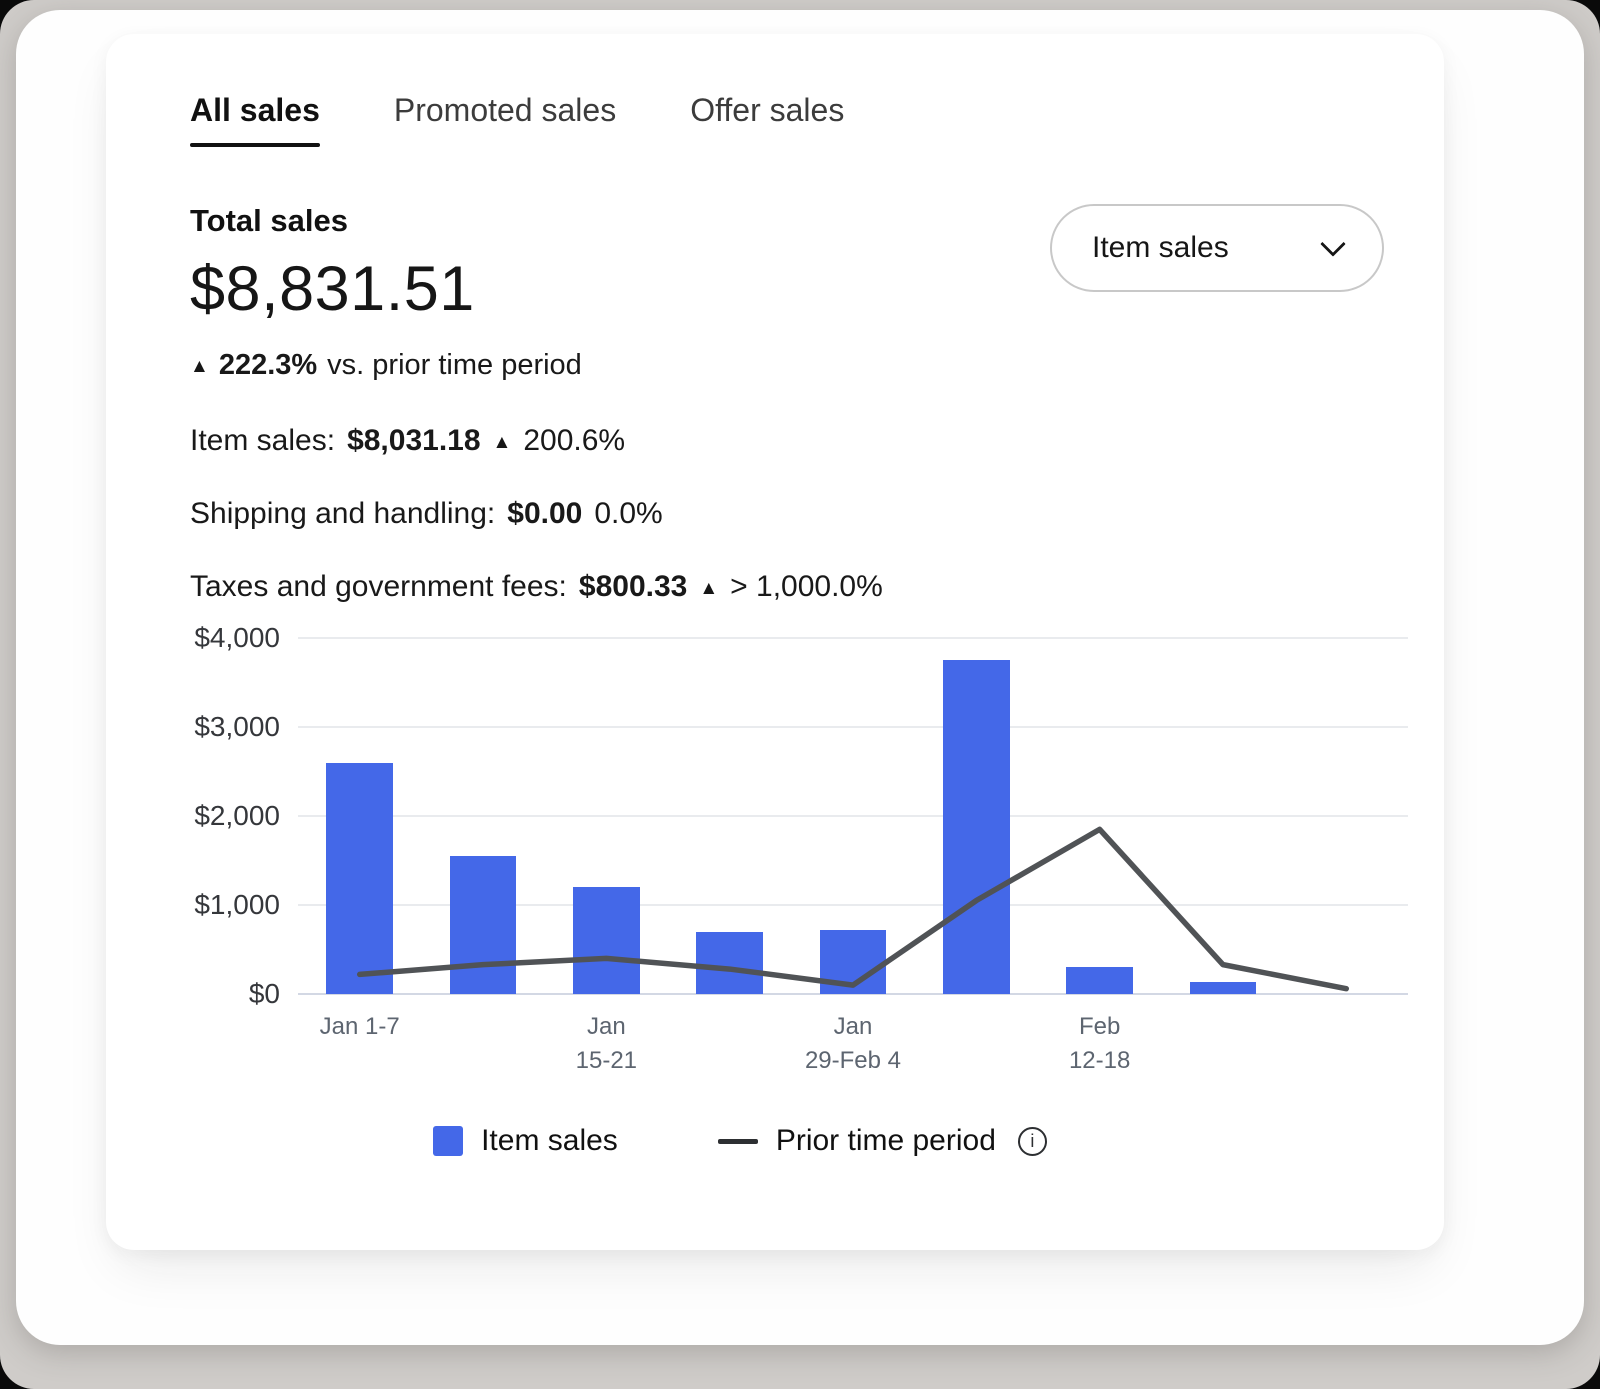 This screenshot has height=1389, width=1600. I want to click on y-axis-labels: $4,000 $3,000 $2,000 $1,000 $0, so click(244, 815).